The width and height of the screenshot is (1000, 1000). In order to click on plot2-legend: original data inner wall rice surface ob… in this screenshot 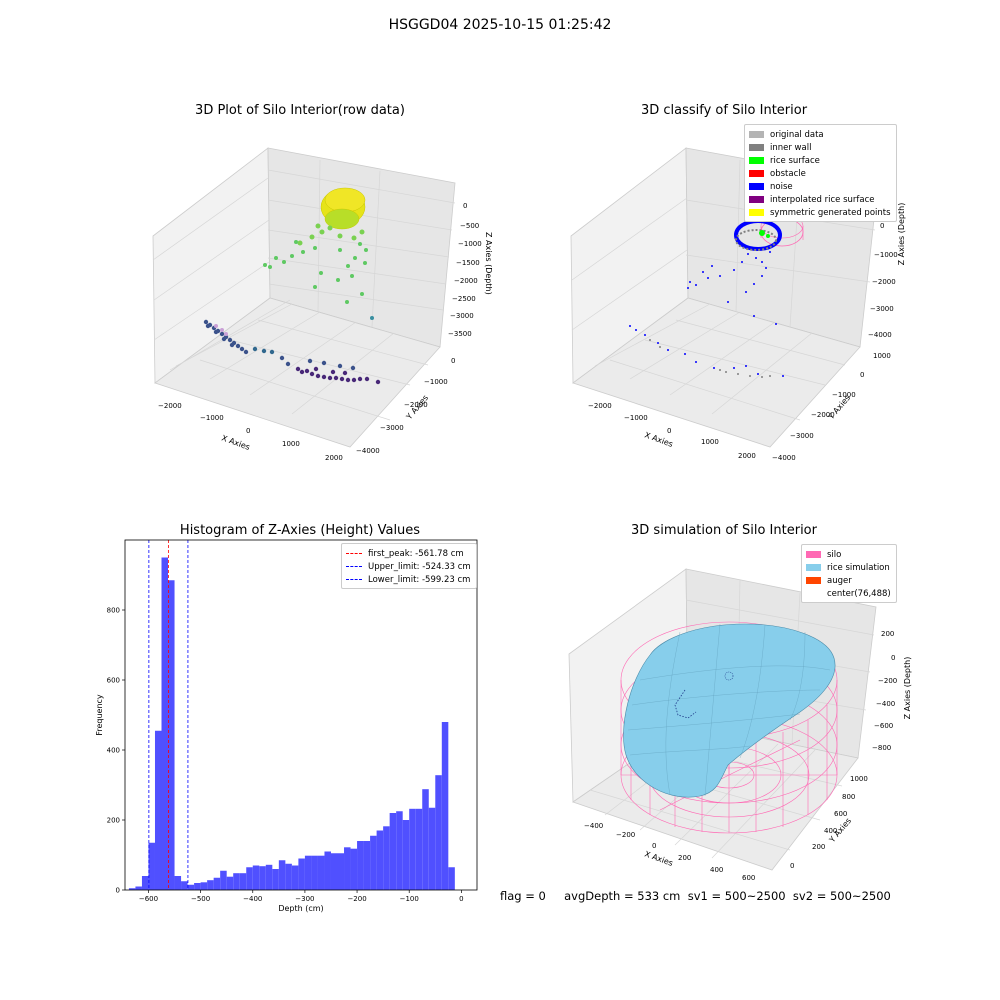, I will do `click(820, 173)`.